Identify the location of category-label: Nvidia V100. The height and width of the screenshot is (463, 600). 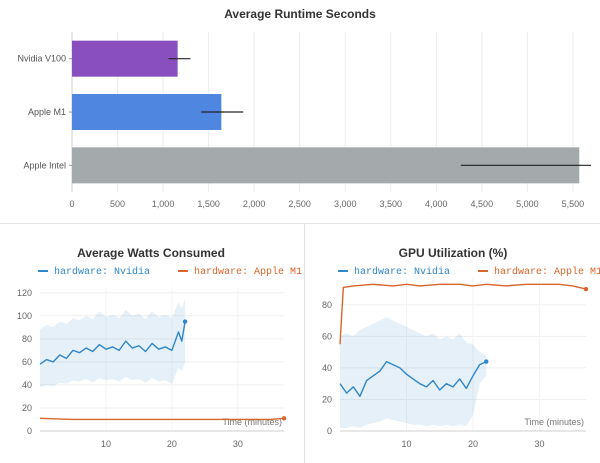
(41, 59).